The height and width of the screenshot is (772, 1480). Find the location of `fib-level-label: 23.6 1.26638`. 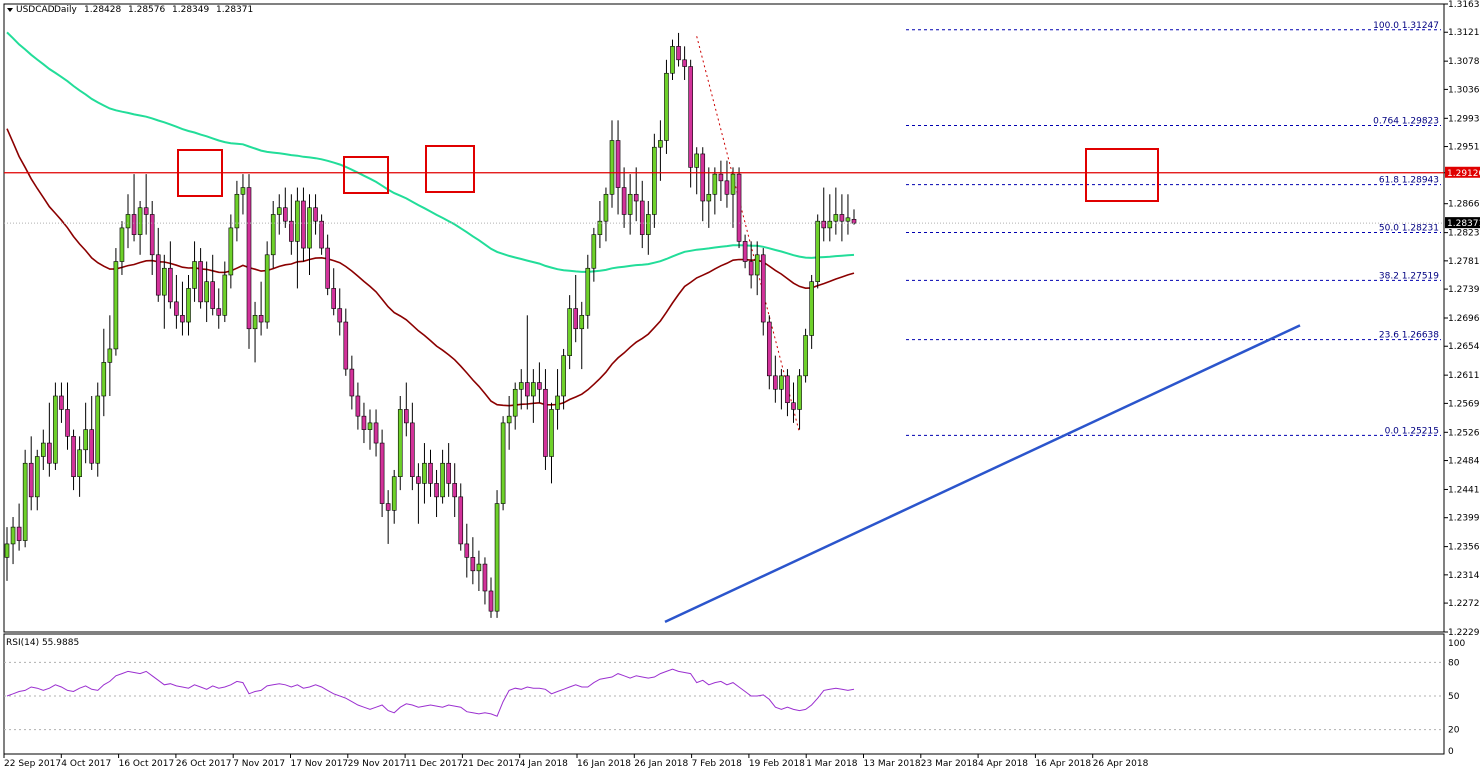

fib-level-label: 23.6 1.26638 is located at coordinates (1409, 336).